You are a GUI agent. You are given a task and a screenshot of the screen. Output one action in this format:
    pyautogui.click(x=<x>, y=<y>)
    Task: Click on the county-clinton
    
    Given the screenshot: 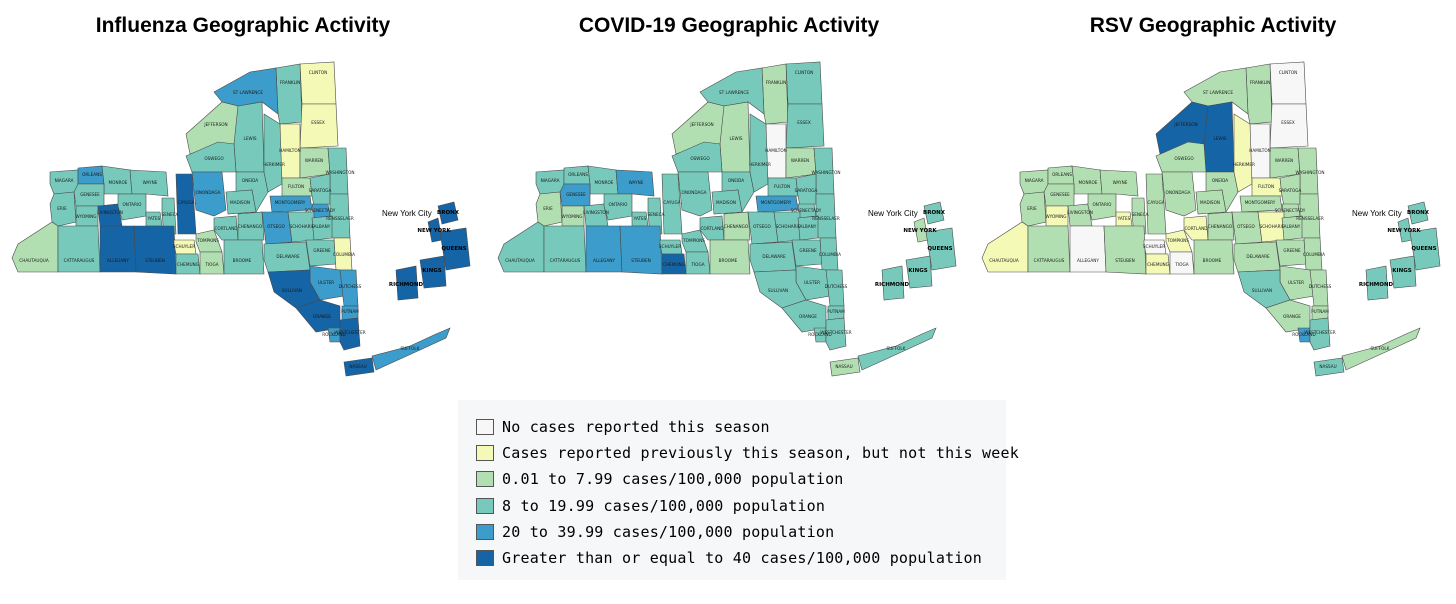 What is the action you would take?
    pyautogui.click(x=318, y=83)
    